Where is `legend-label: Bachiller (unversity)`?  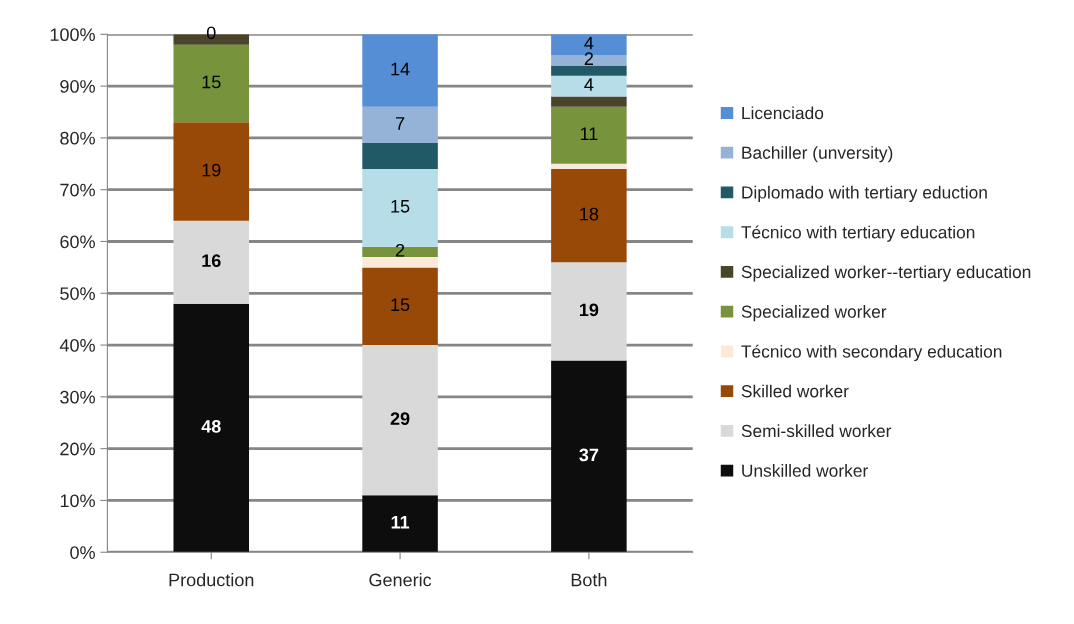 legend-label: Bachiller (unversity) is located at coordinates (817, 154).